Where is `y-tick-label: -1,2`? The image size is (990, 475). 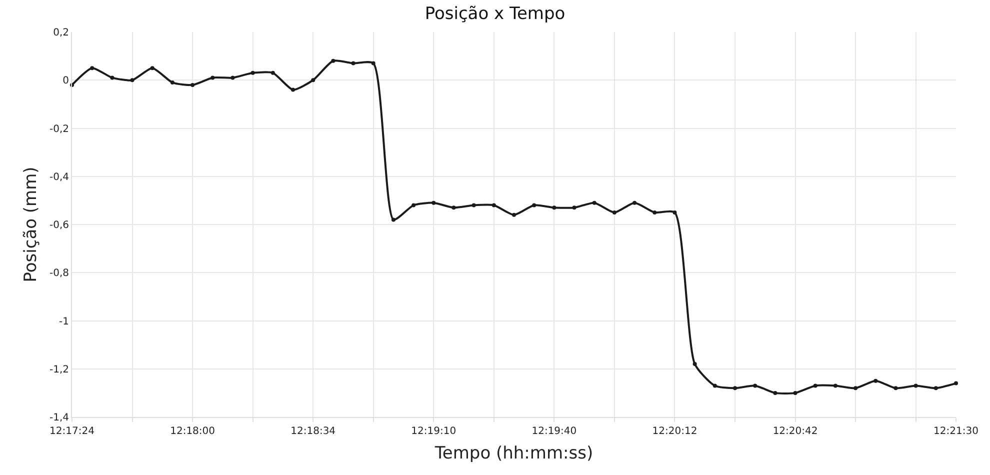
y-tick-label: -1,2 is located at coordinates (59, 370).